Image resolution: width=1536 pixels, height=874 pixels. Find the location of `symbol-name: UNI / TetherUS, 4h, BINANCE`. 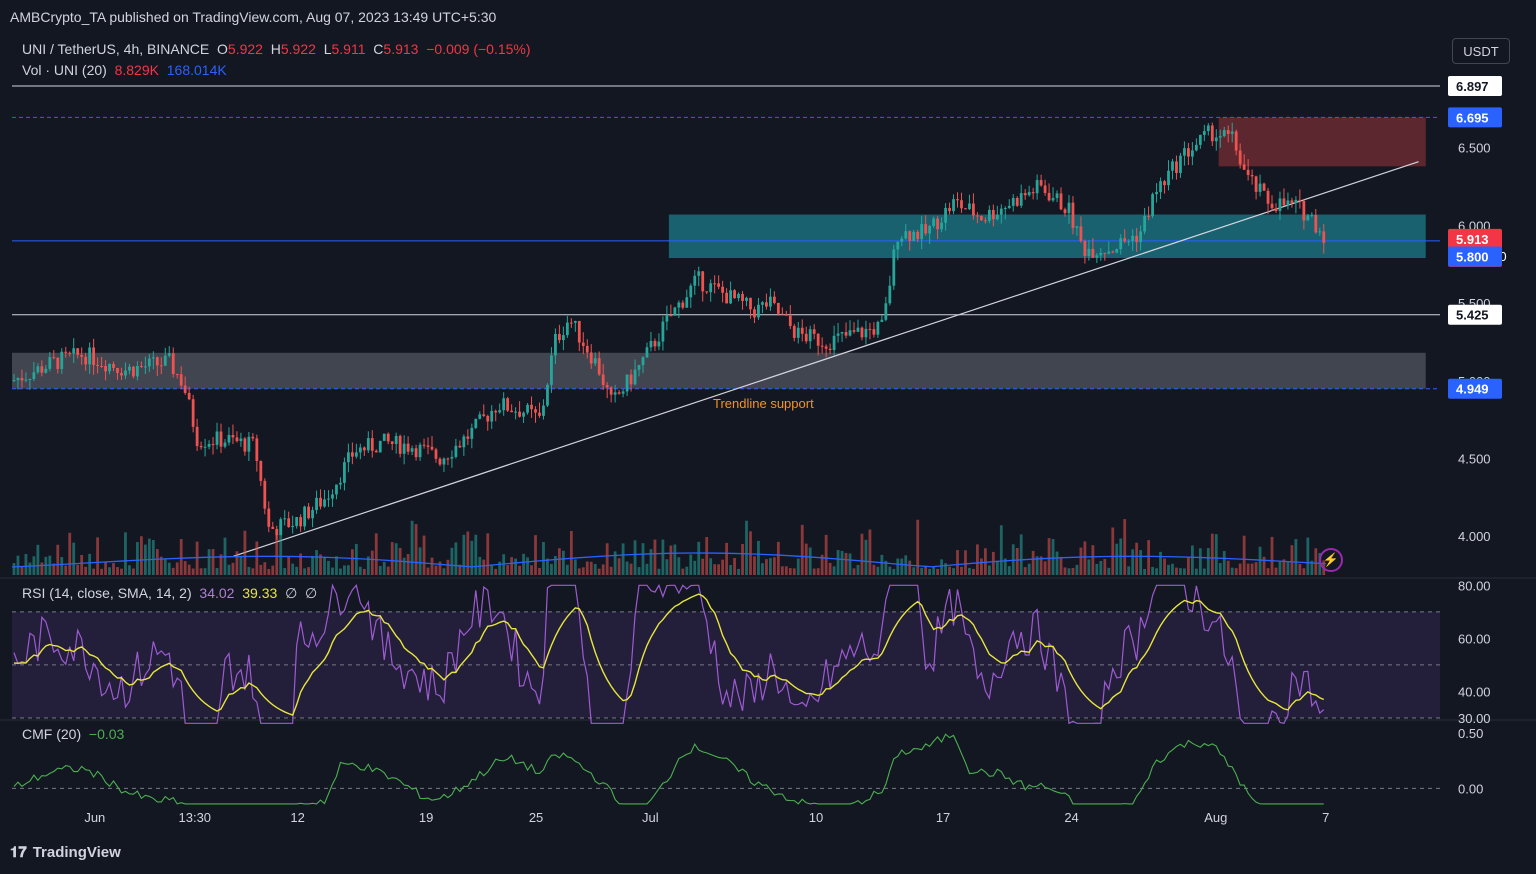

symbol-name: UNI / TetherUS, 4h, BINANCE is located at coordinates (116, 49).